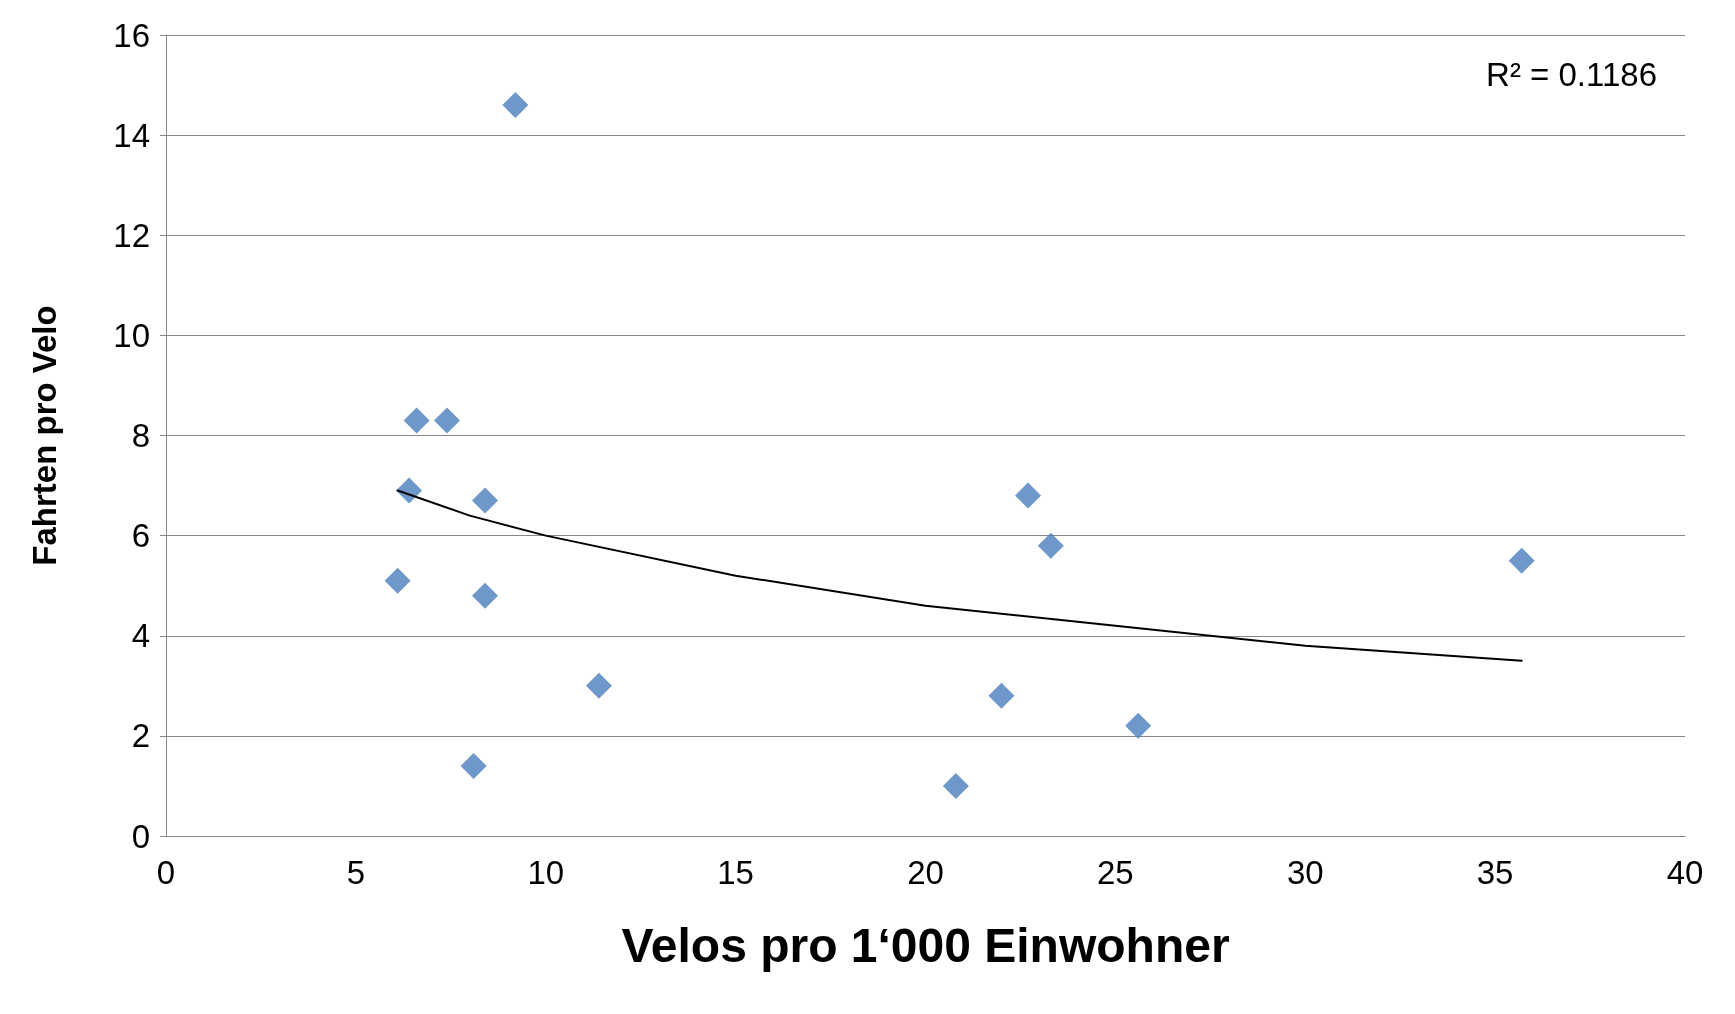 The height and width of the screenshot is (1014, 1735). I want to click on y-tick-label: 16, so click(131, 35).